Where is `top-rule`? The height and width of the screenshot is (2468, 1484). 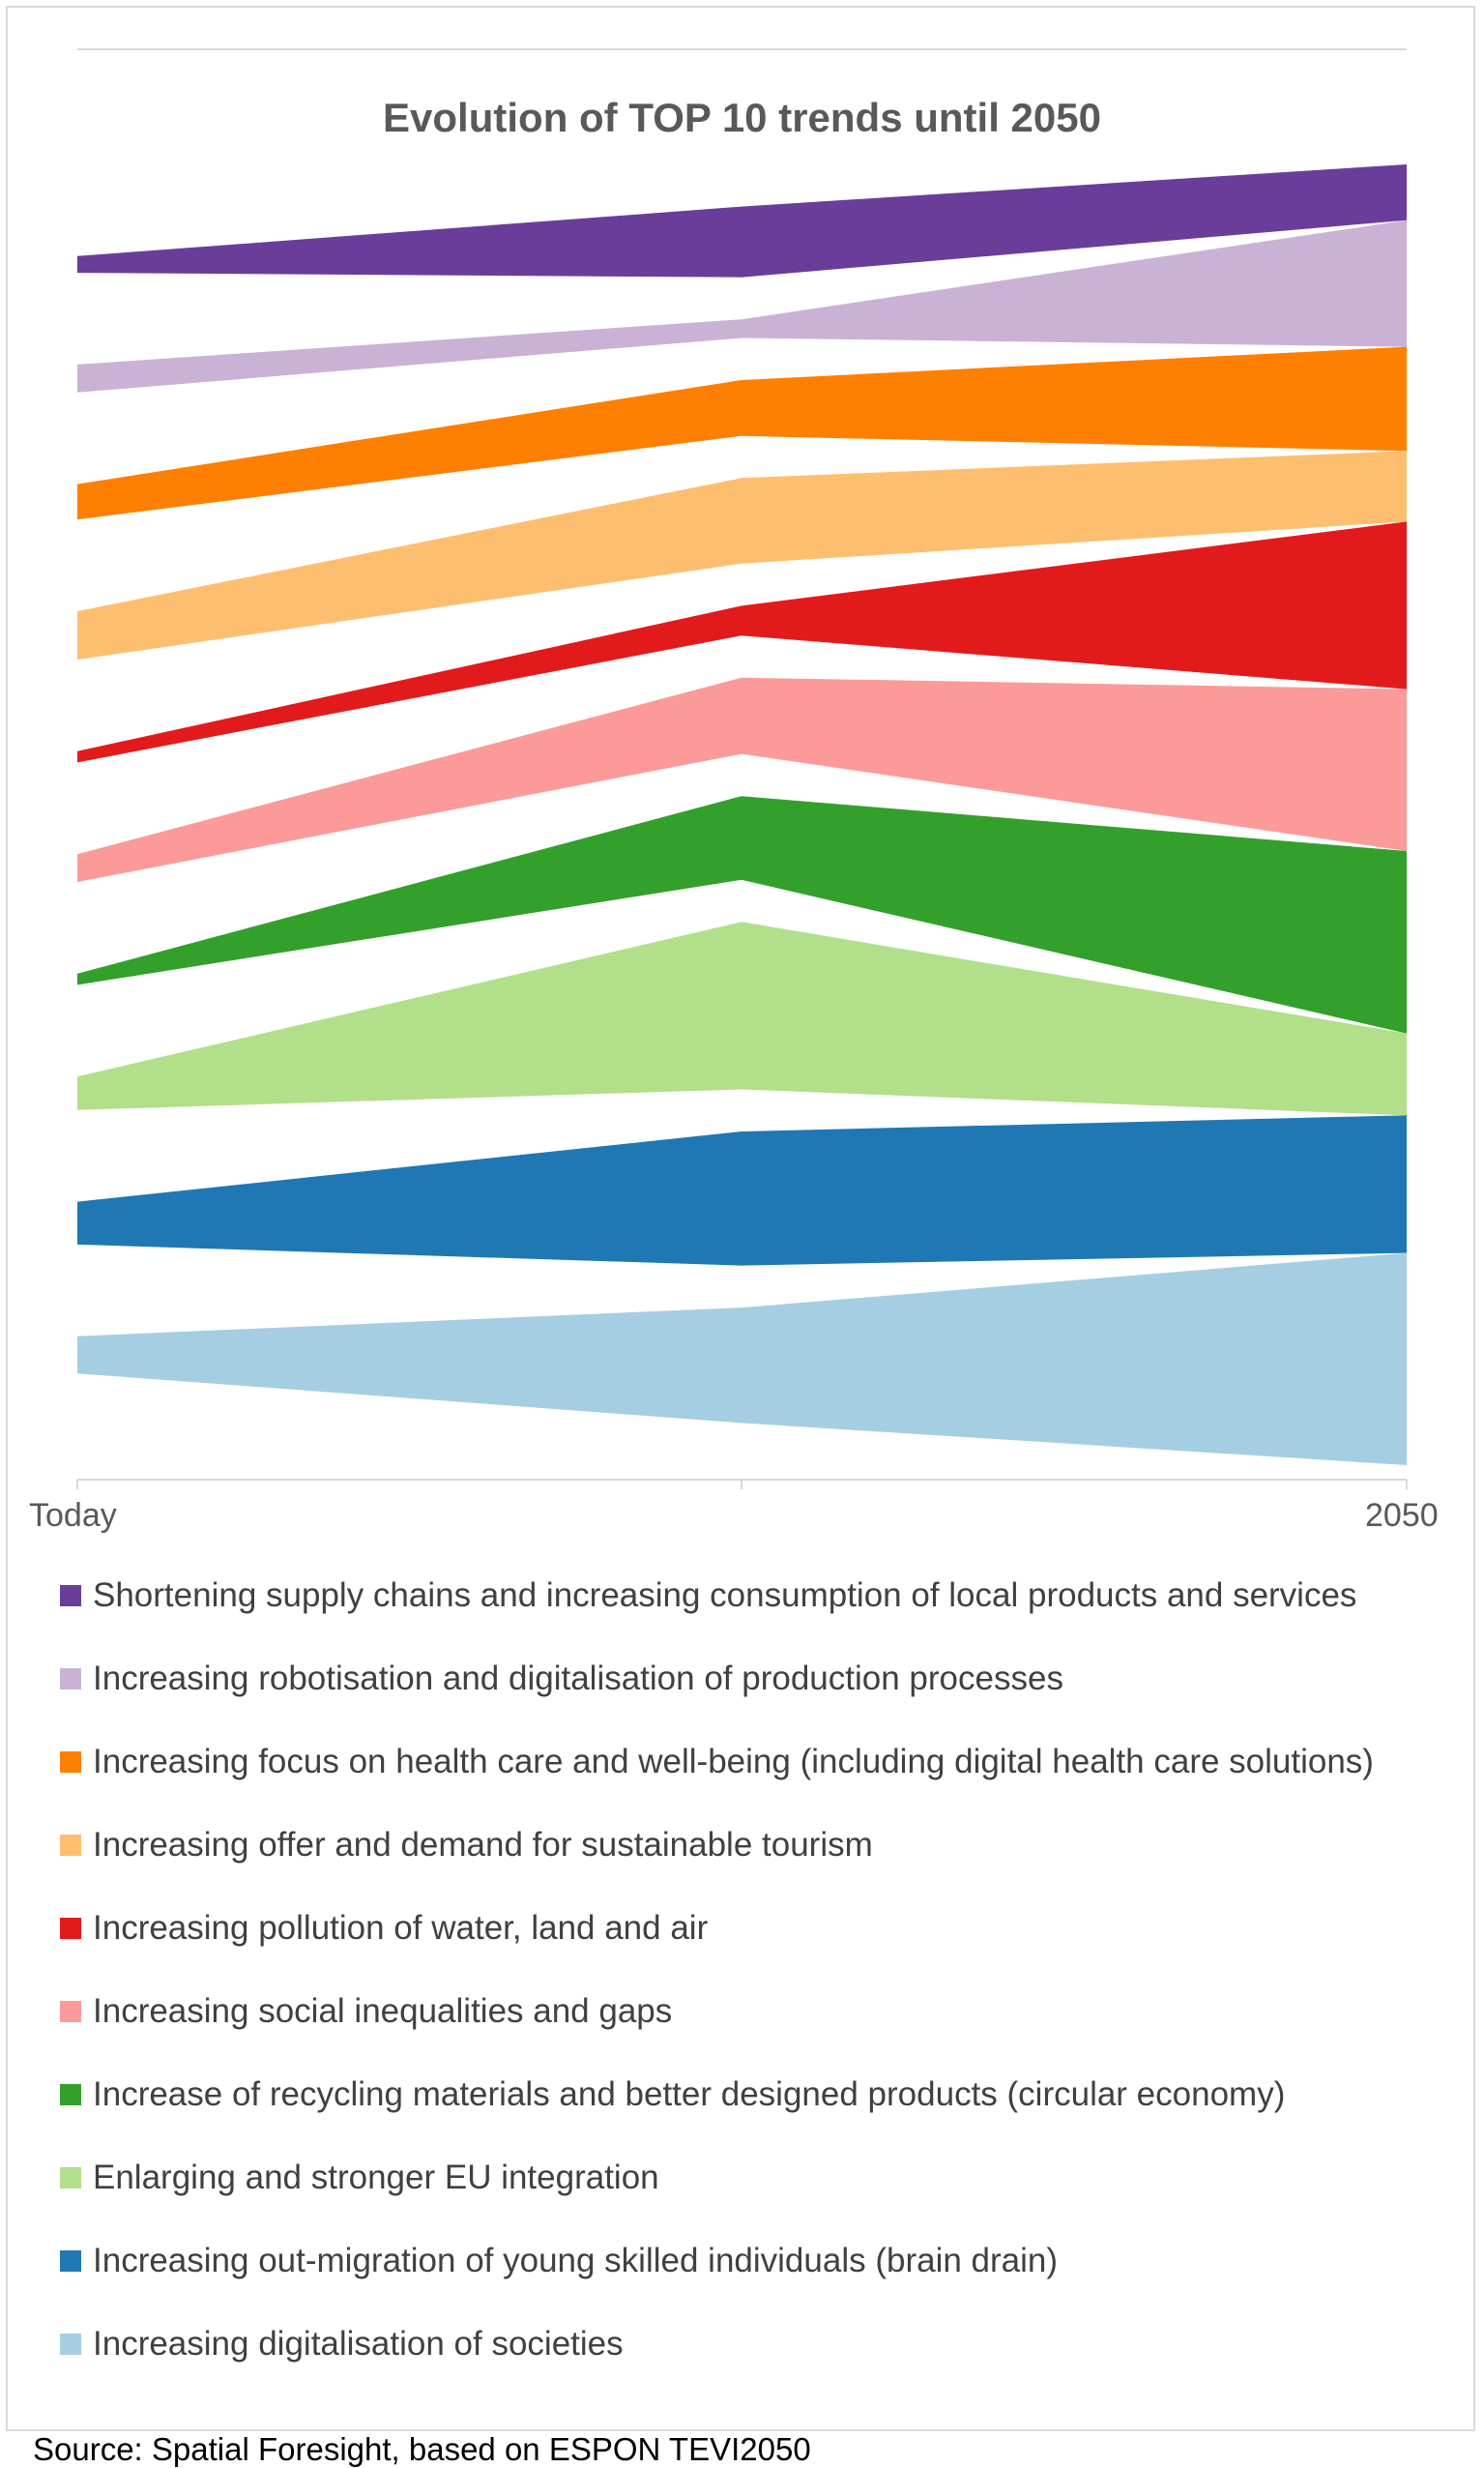 top-rule is located at coordinates (742, 49).